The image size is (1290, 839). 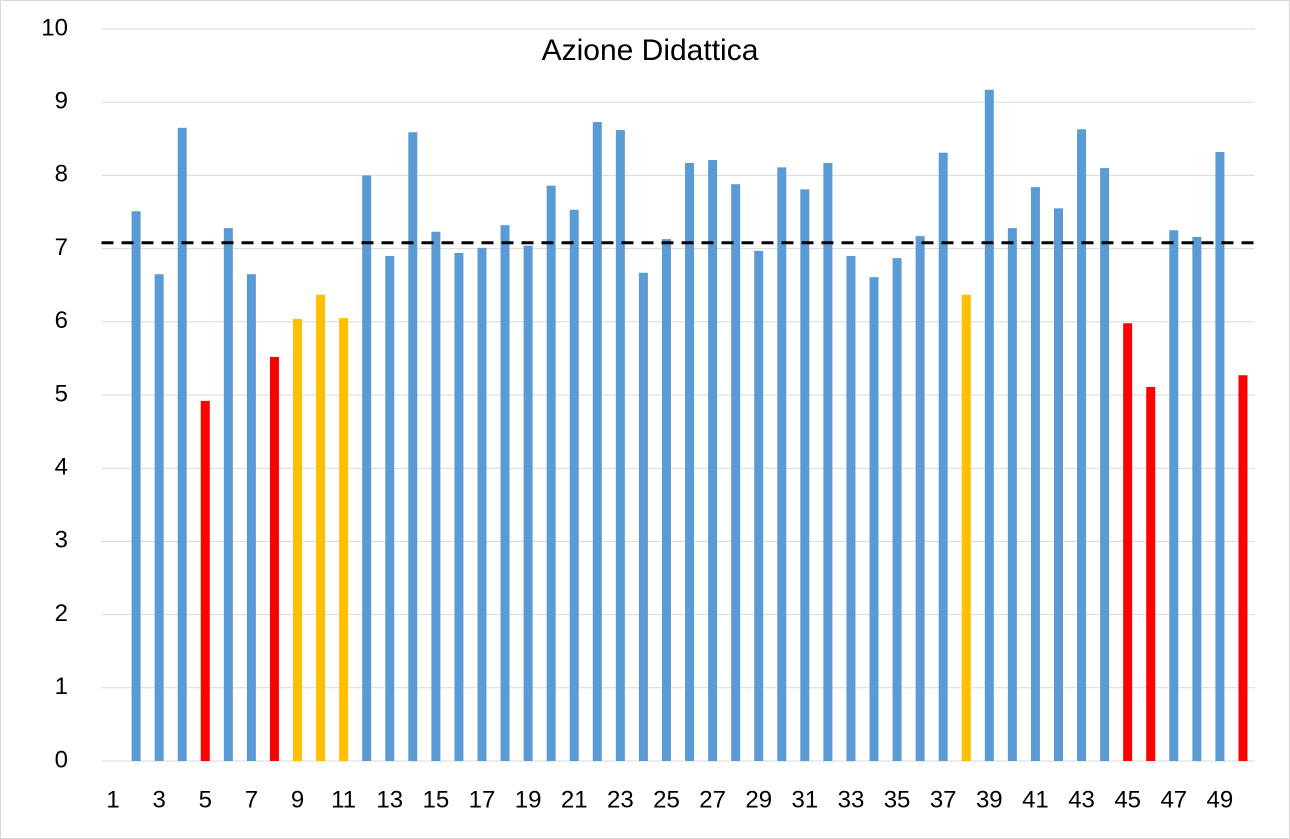 I want to click on y-tick-label: 8, so click(x=61, y=174).